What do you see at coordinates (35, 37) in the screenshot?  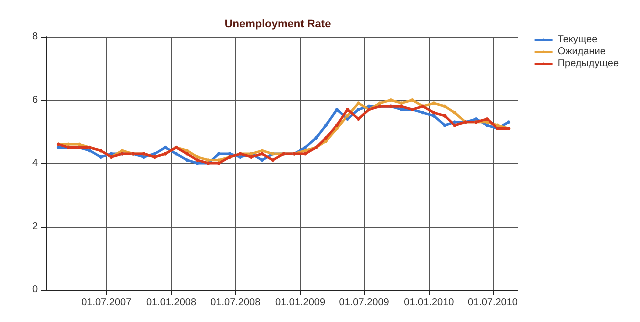 I see `y-tick-label: 8` at bounding box center [35, 37].